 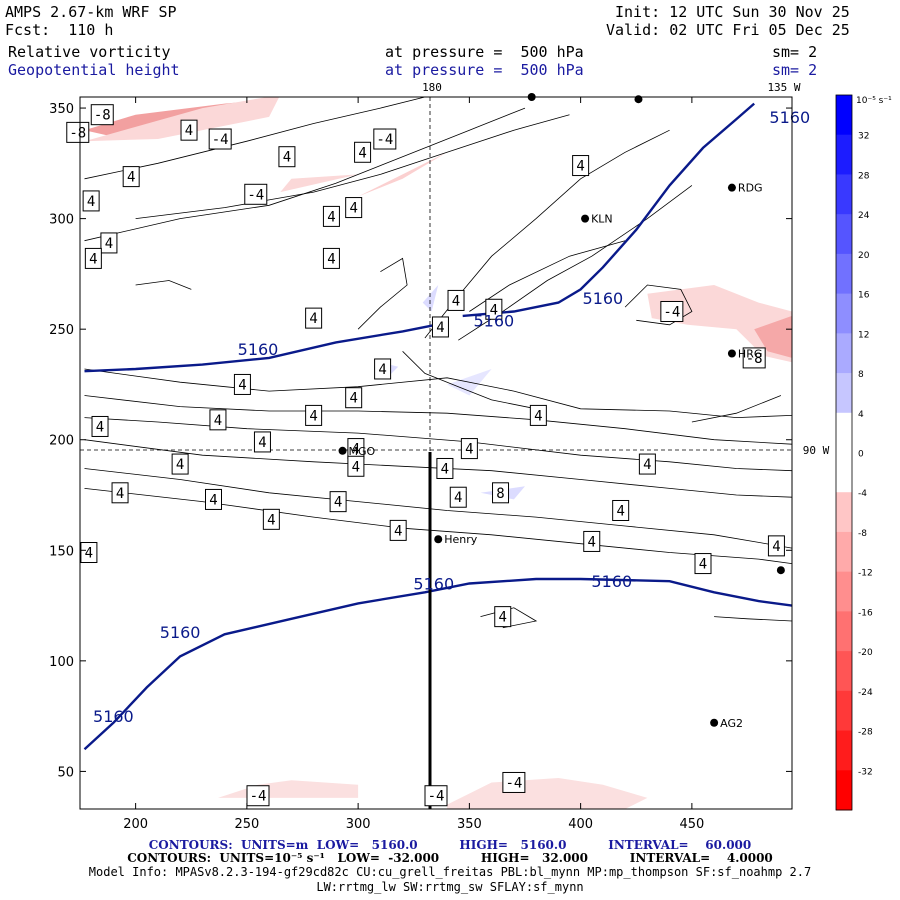 I want to click on x-tick-label: 250, so click(x=246, y=824).